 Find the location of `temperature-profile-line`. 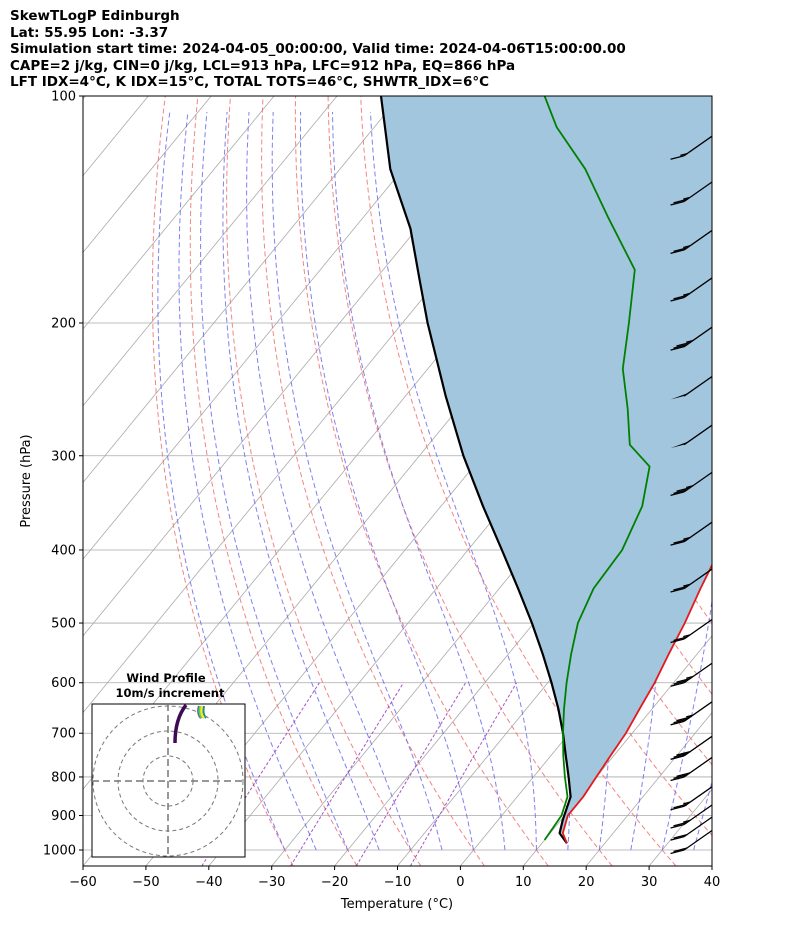

temperature-profile-line is located at coordinates (636, 703).